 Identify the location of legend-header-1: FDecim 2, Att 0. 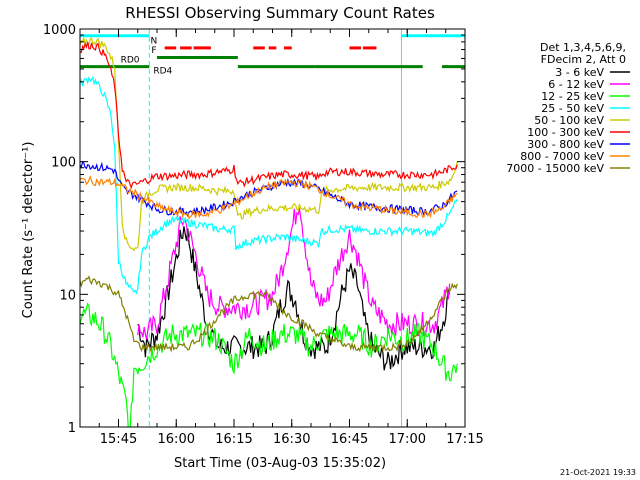
(583, 59).